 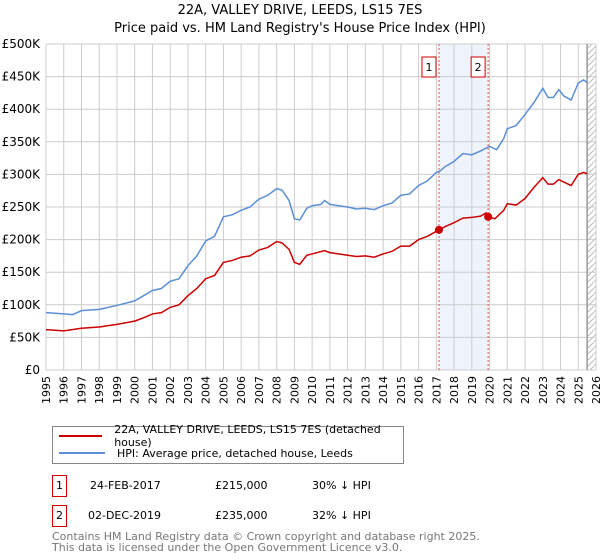 I want to click on chart-title: 22A, VALLEY DRIVE, LEEDS, LS15 7ES, so click(x=300, y=10).